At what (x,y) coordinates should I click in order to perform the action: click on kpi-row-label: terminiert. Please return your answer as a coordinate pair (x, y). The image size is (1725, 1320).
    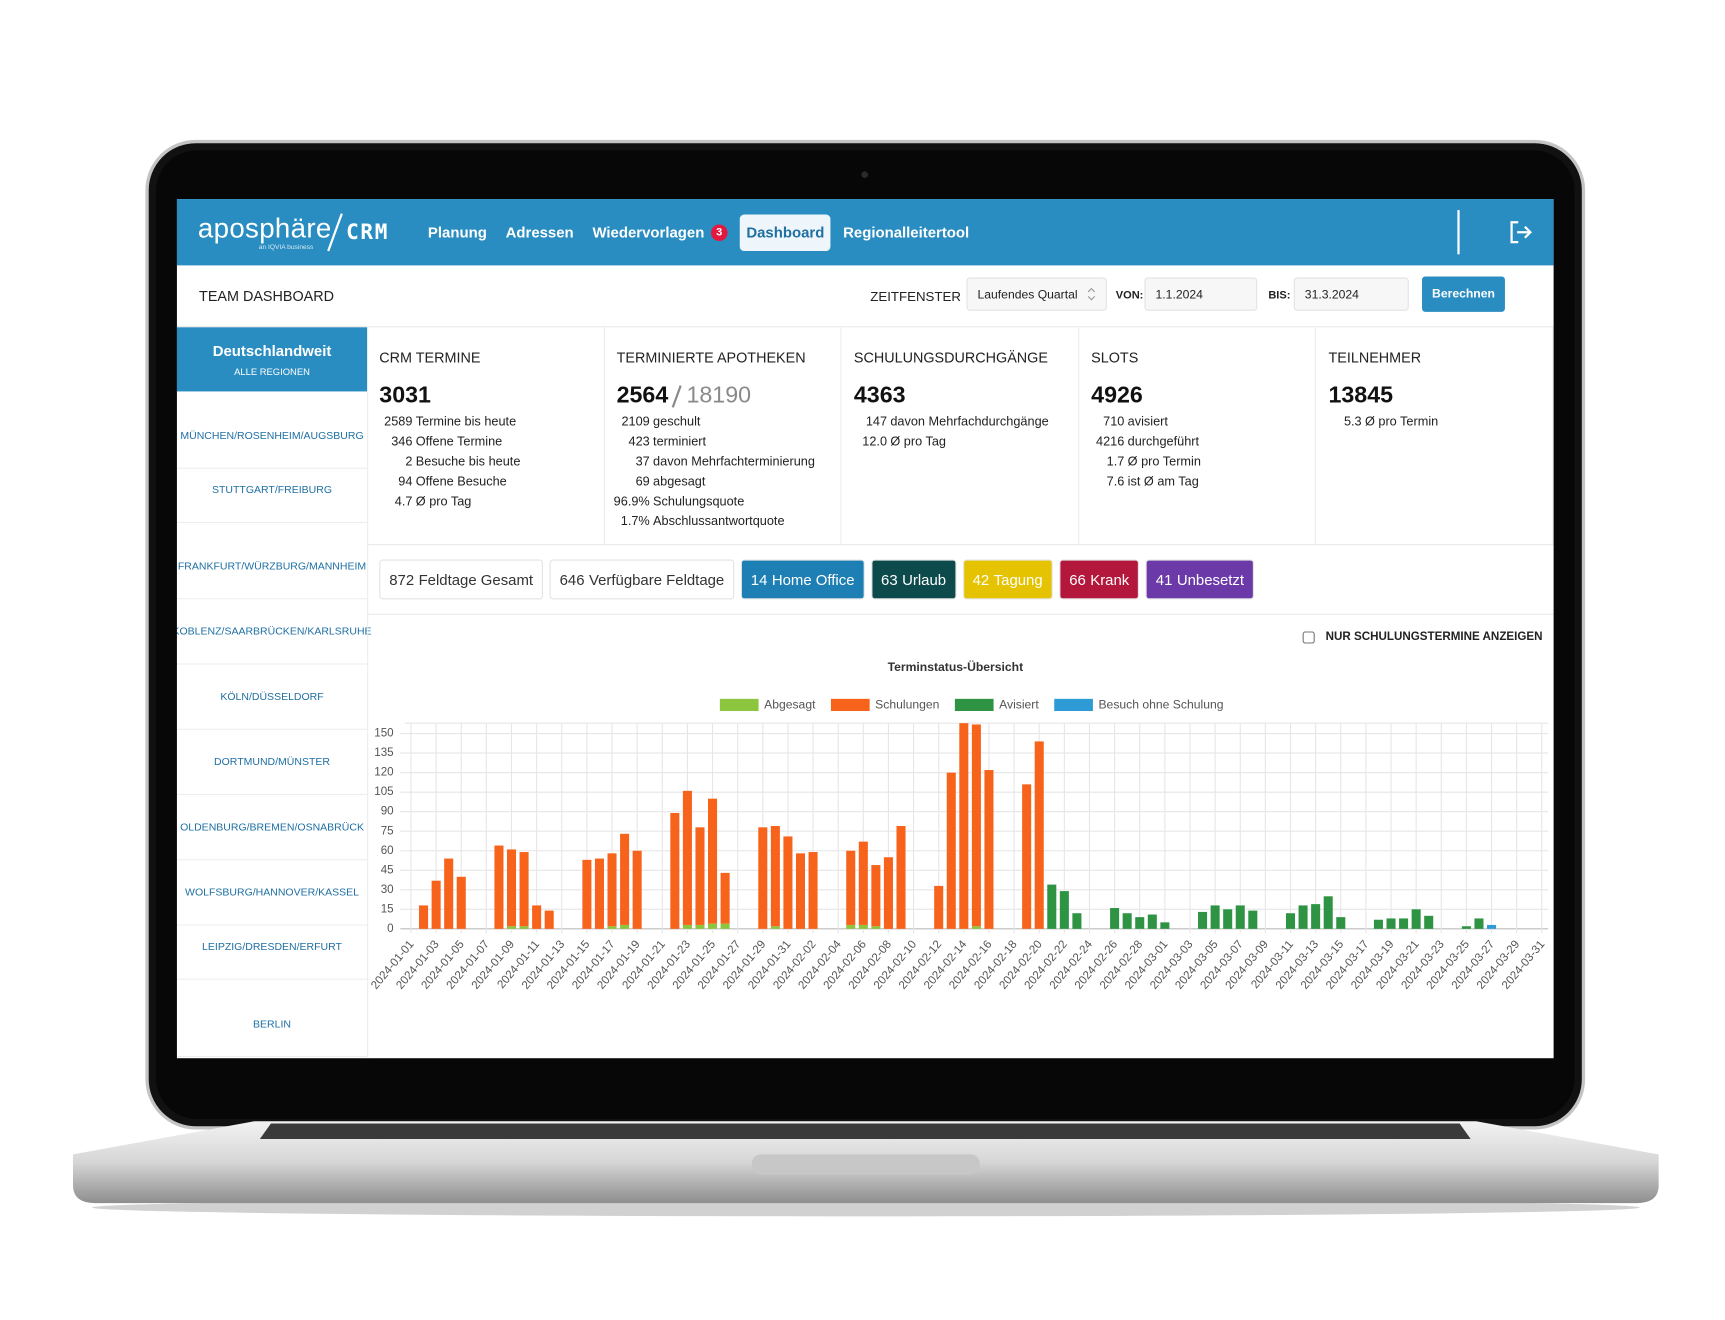
    Looking at the image, I should click on (680, 442).